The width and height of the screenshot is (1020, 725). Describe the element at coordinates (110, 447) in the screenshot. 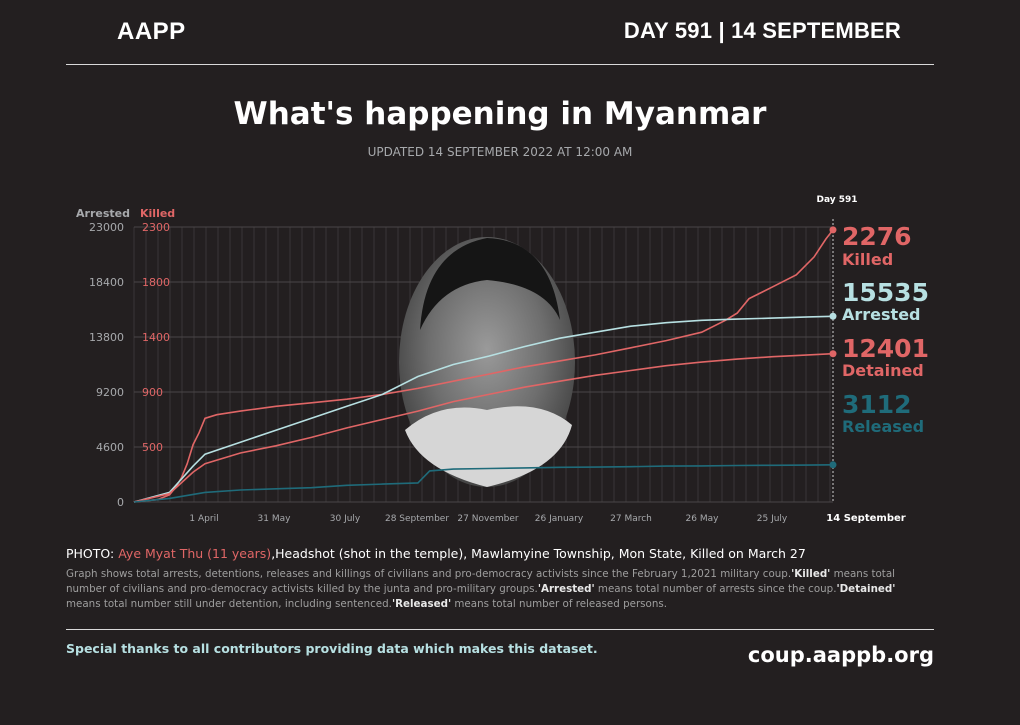

I see `left-tick-label: 4600` at that location.